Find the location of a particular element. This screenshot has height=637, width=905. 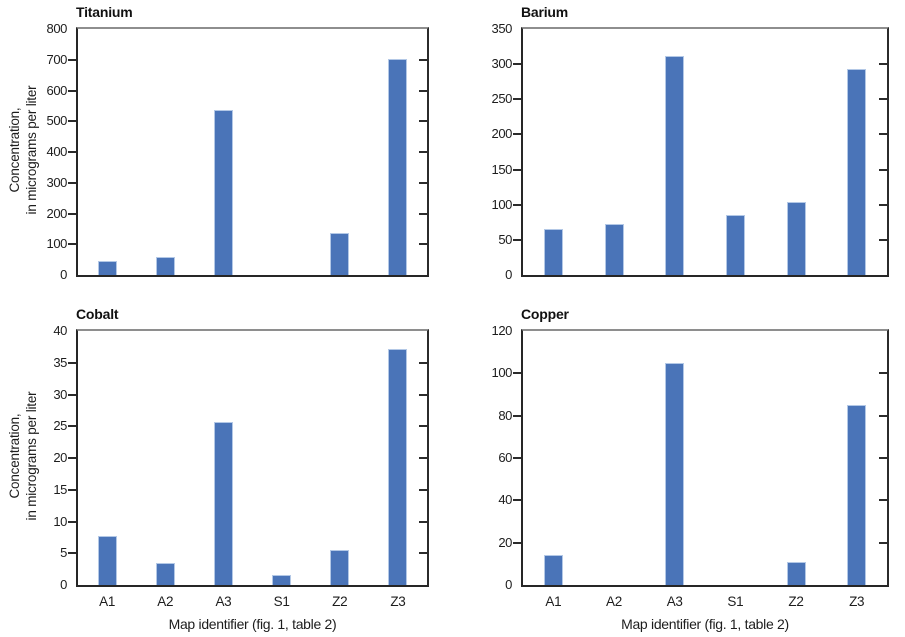

y-tick-label: 400 is located at coordinates (57, 151).